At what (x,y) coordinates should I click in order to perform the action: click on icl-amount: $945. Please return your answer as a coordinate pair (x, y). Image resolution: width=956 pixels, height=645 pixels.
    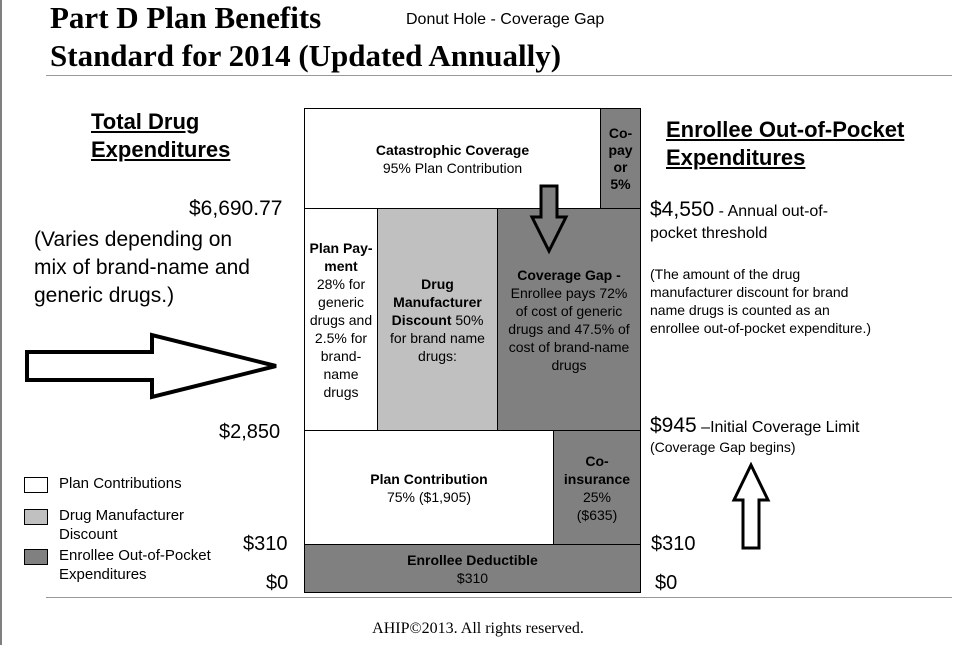
    Looking at the image, I should click on (673, 425).